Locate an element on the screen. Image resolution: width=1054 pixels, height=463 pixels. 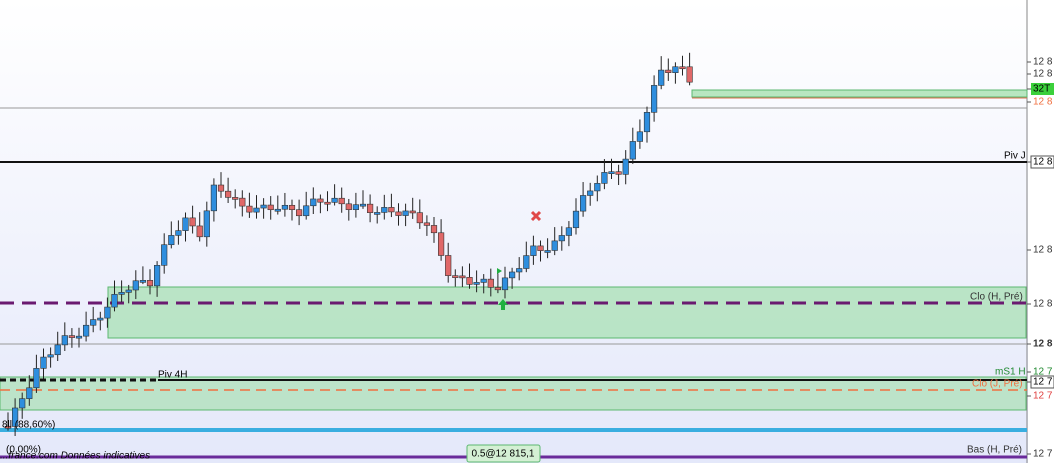
signal is located at coordinates (499, 271).